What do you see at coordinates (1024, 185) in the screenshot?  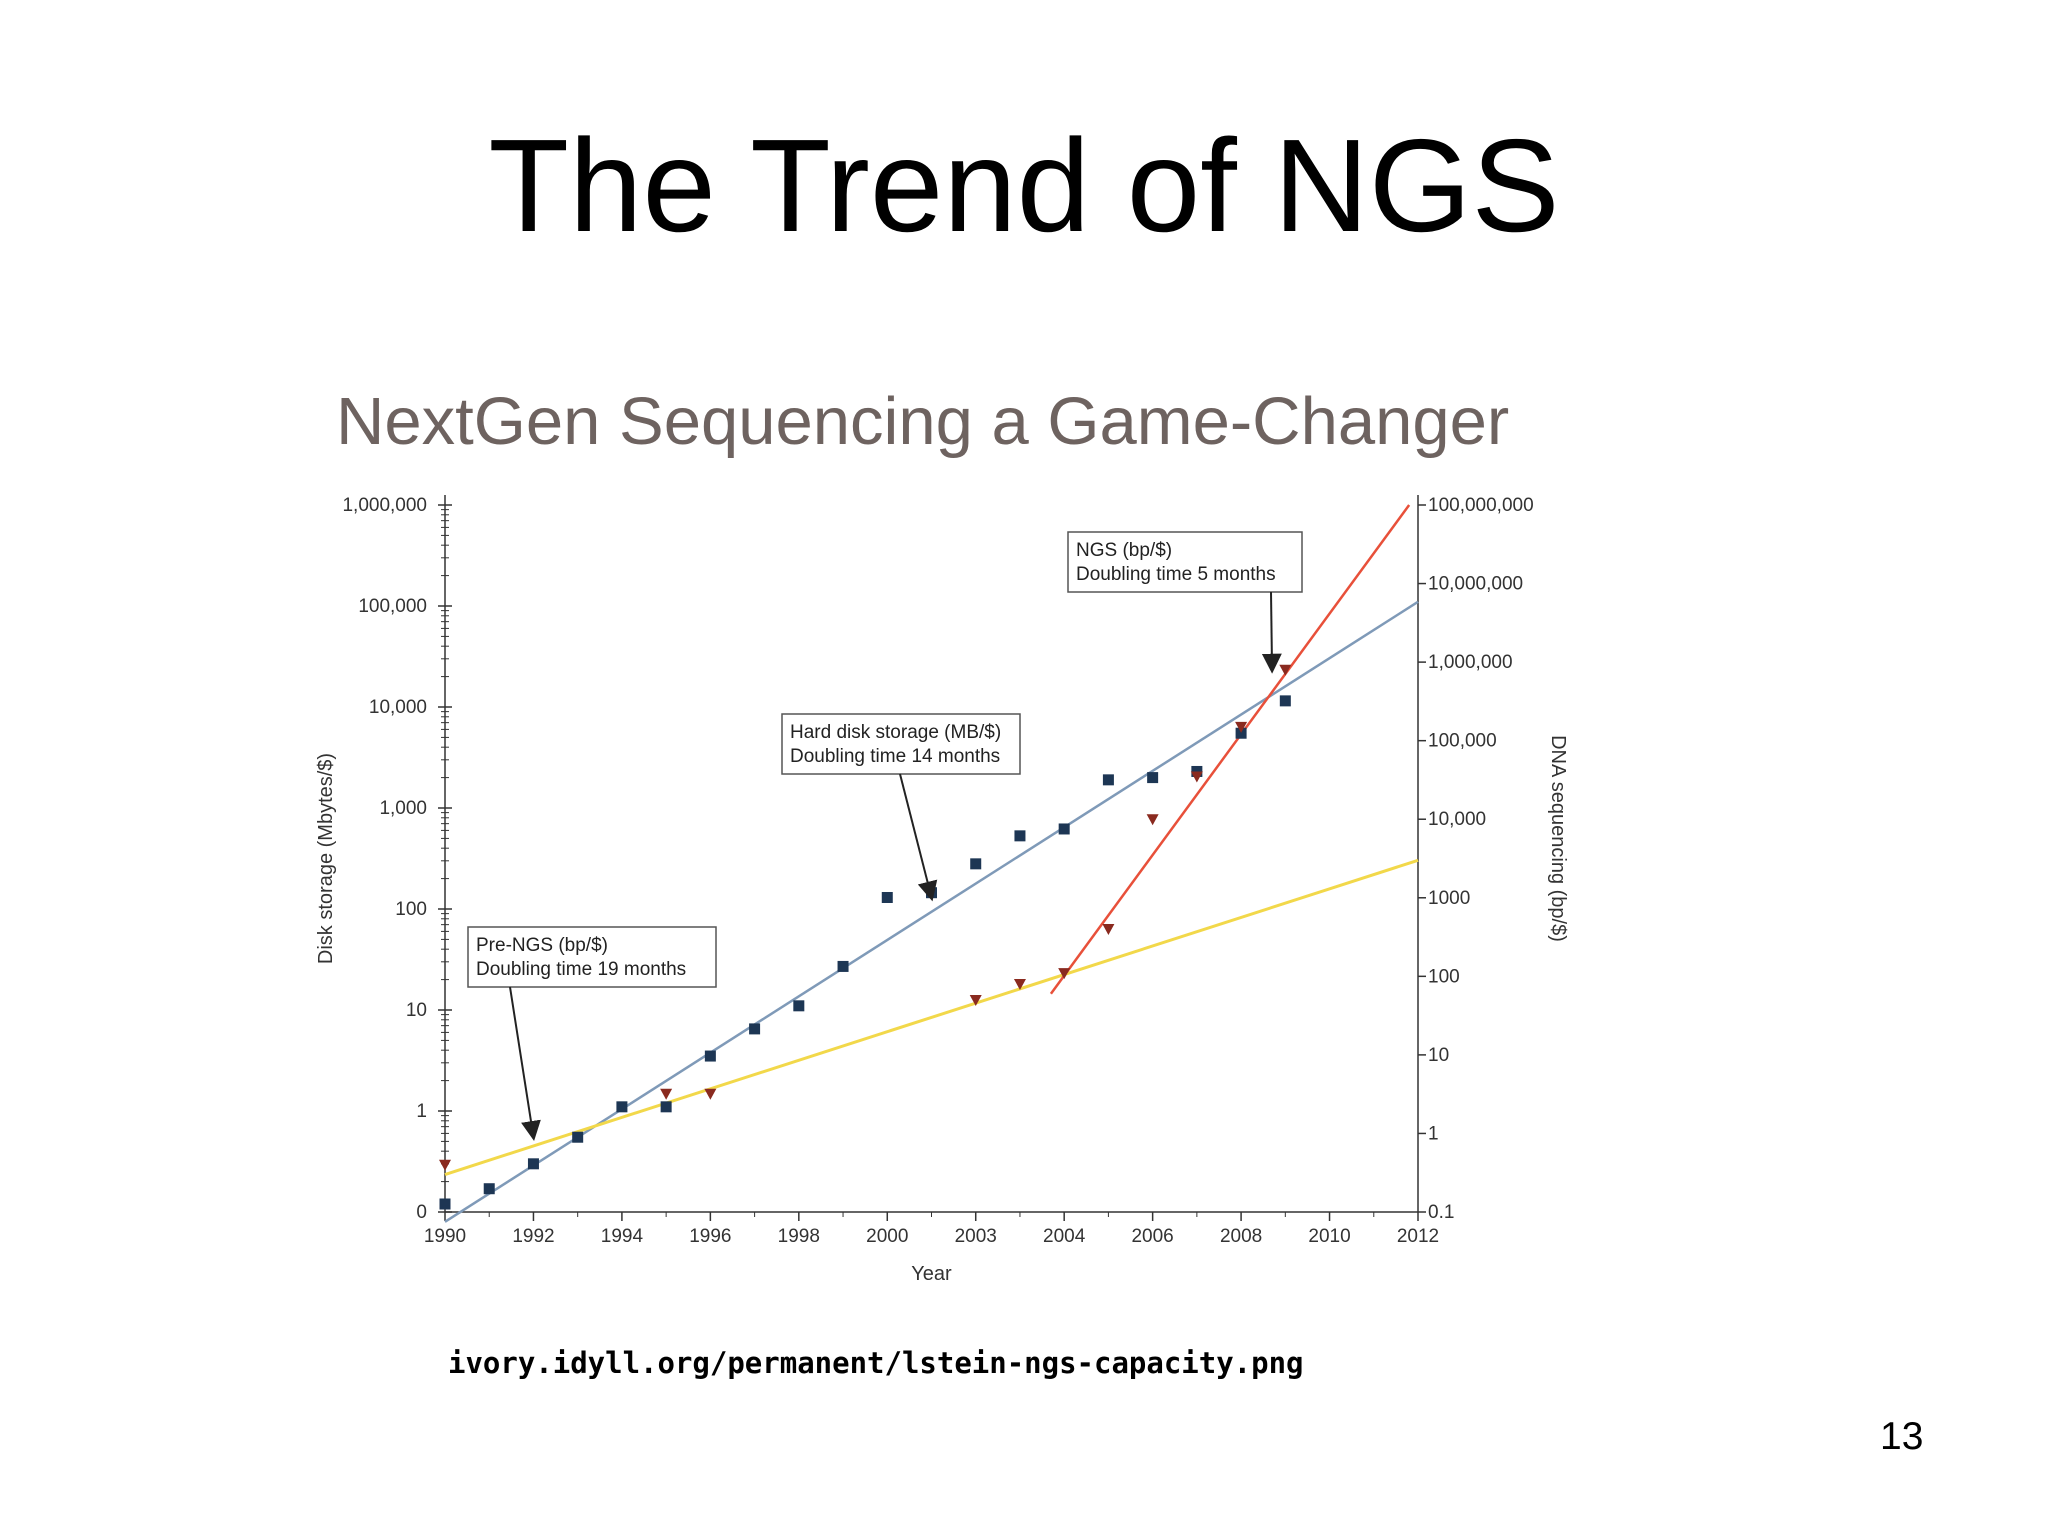 I see `slide-title: The Trend of NGS` at bounding box center [1024, 185].